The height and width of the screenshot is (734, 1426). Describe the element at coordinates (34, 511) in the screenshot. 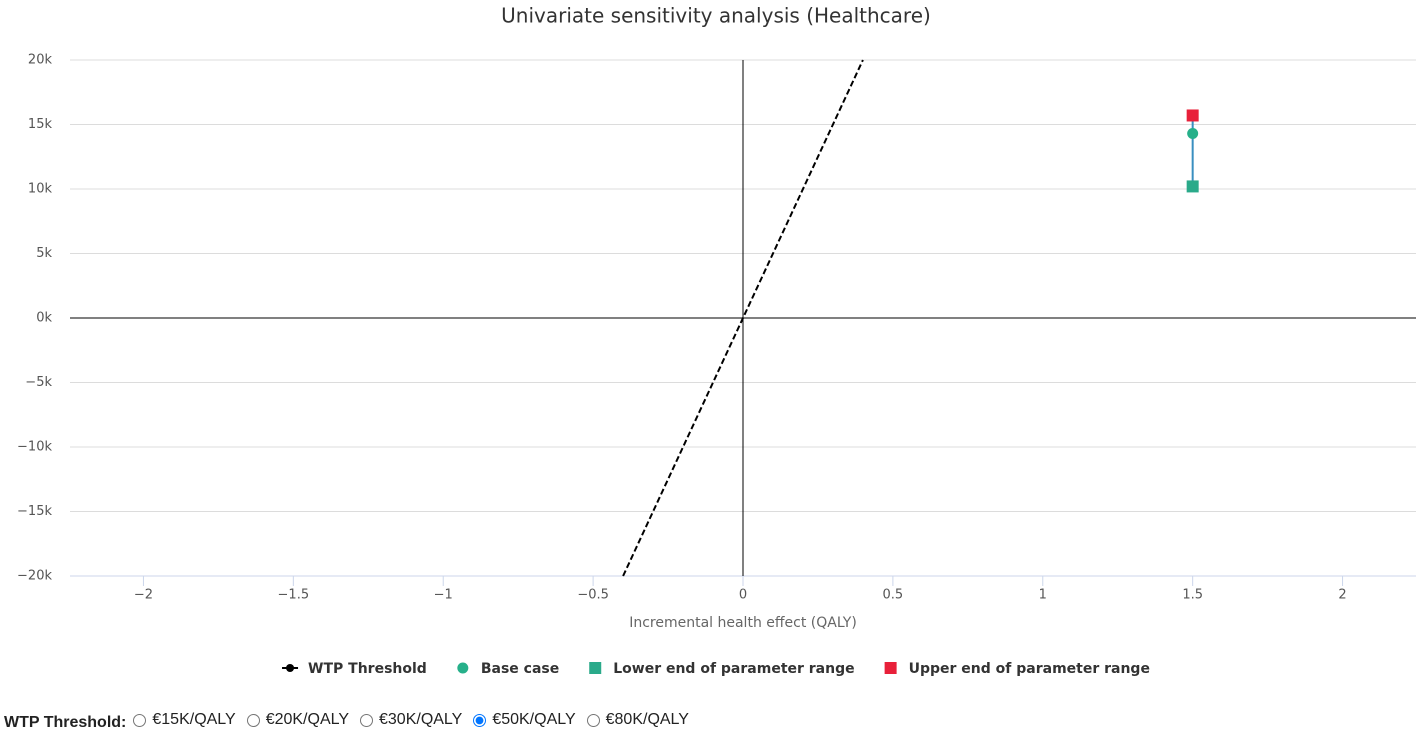

I see `y-tick-label: −15k` at that location.